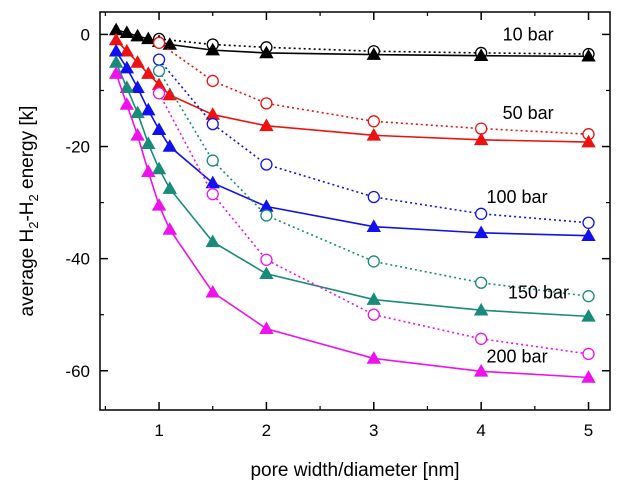 The height and width of the screenshot is (484, 638). What do you see at coordinates (528, 34) in the screenshot?
I see `series-label: 10 bar` at bounding box center [528, 34].